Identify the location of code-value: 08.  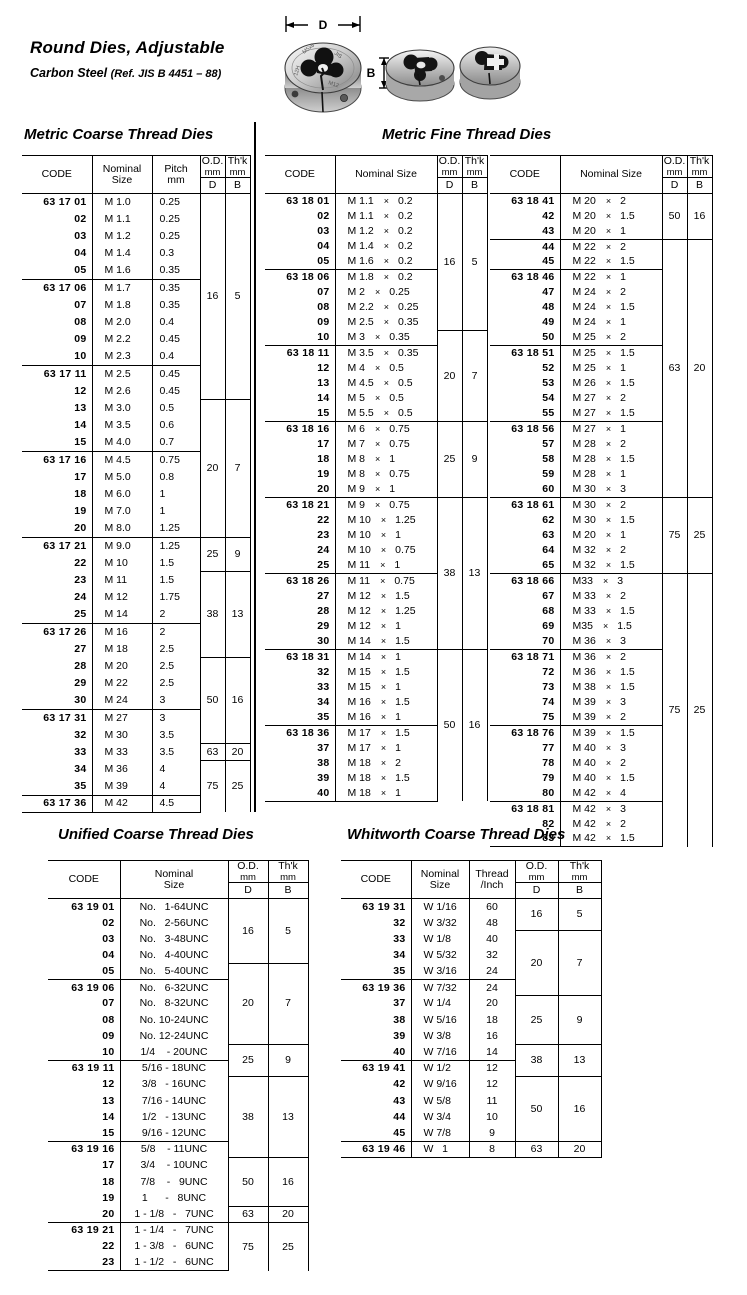
(300, 307).